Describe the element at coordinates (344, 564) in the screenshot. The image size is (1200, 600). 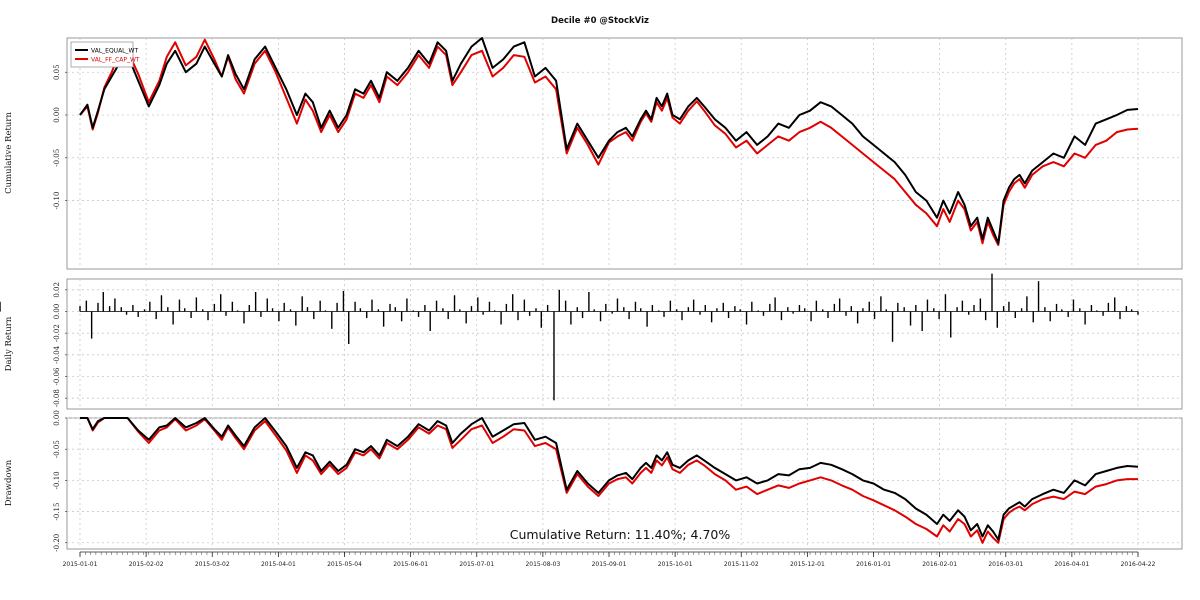
I see `x-tick-label: 2015-05-04` at that location.